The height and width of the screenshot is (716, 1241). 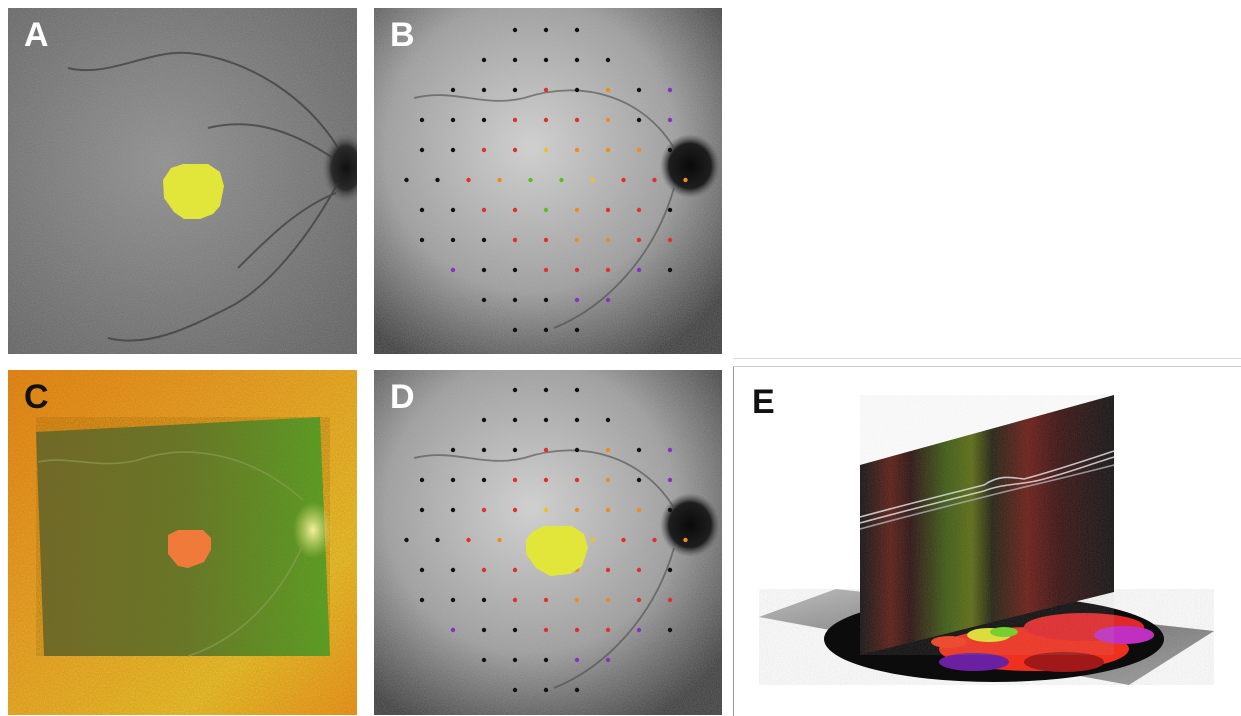 I want to click on panel-e-top-border, so click(x=987, y=358).